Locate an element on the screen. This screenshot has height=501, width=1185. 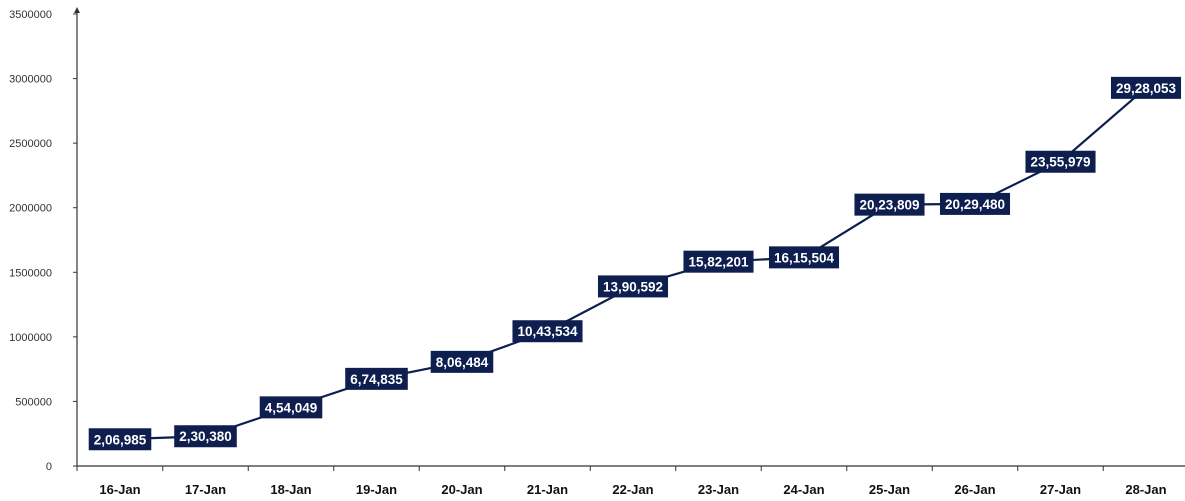
x-tick-label: 21-Jan is located at coordinates (547, 489).